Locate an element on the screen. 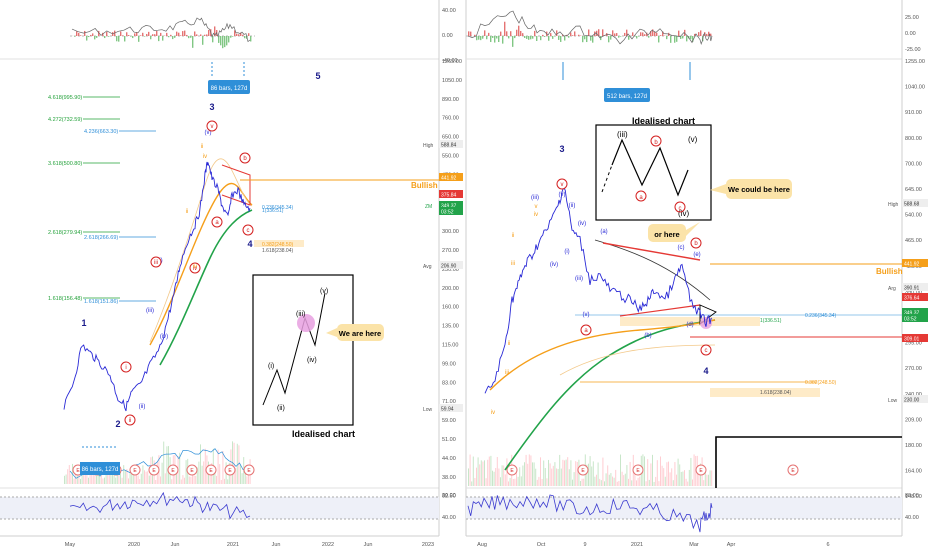 The height and width of the screenshot is (550, 932). left-fib-label: 2.618(266.69) is located at coordinates (101, 238).